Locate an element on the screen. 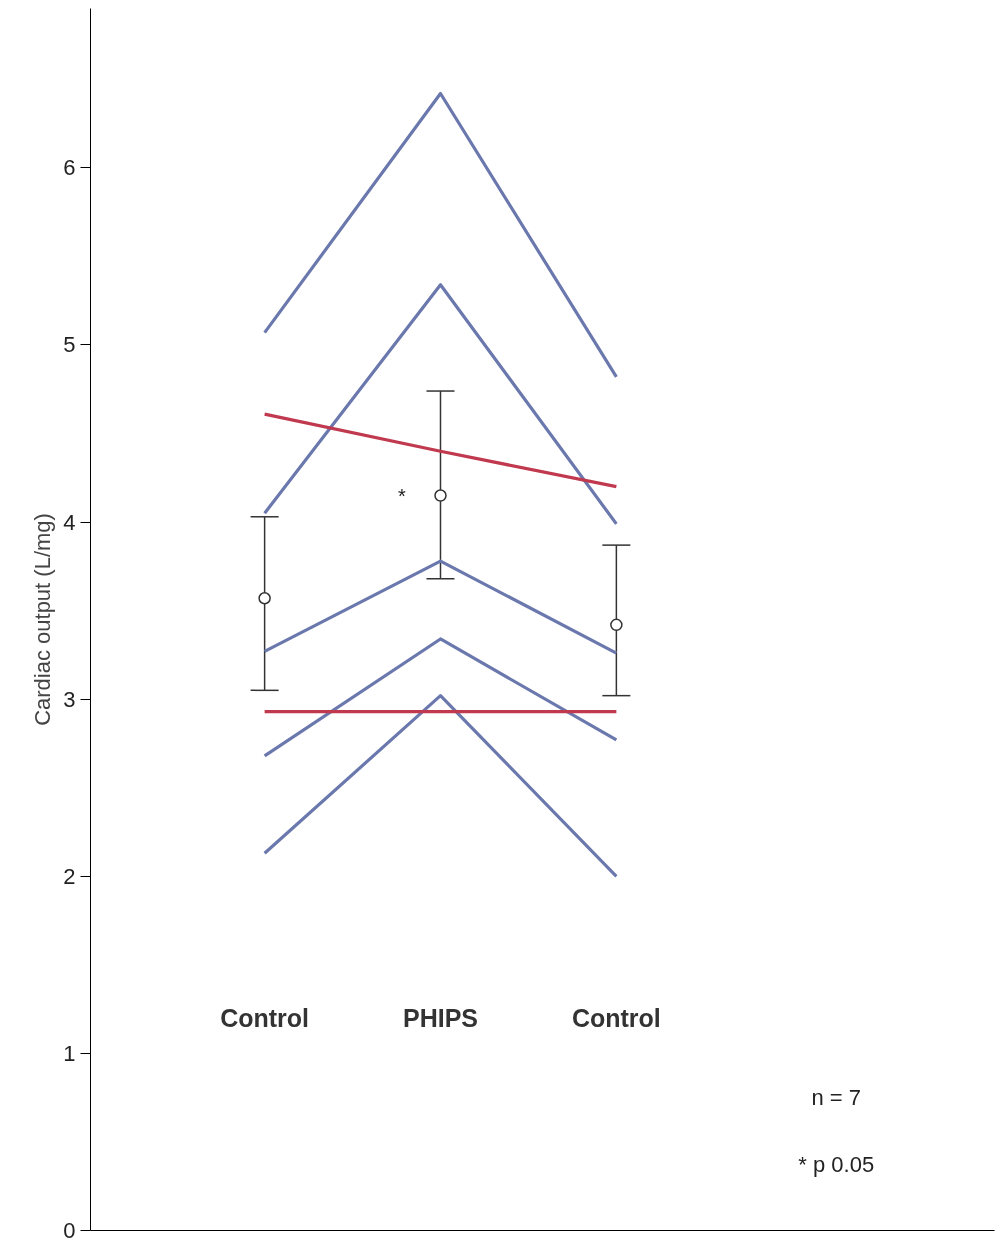 The image size is (1007, 1254). x-tick-label: PHIPS is located at coordinates (440, 1017).